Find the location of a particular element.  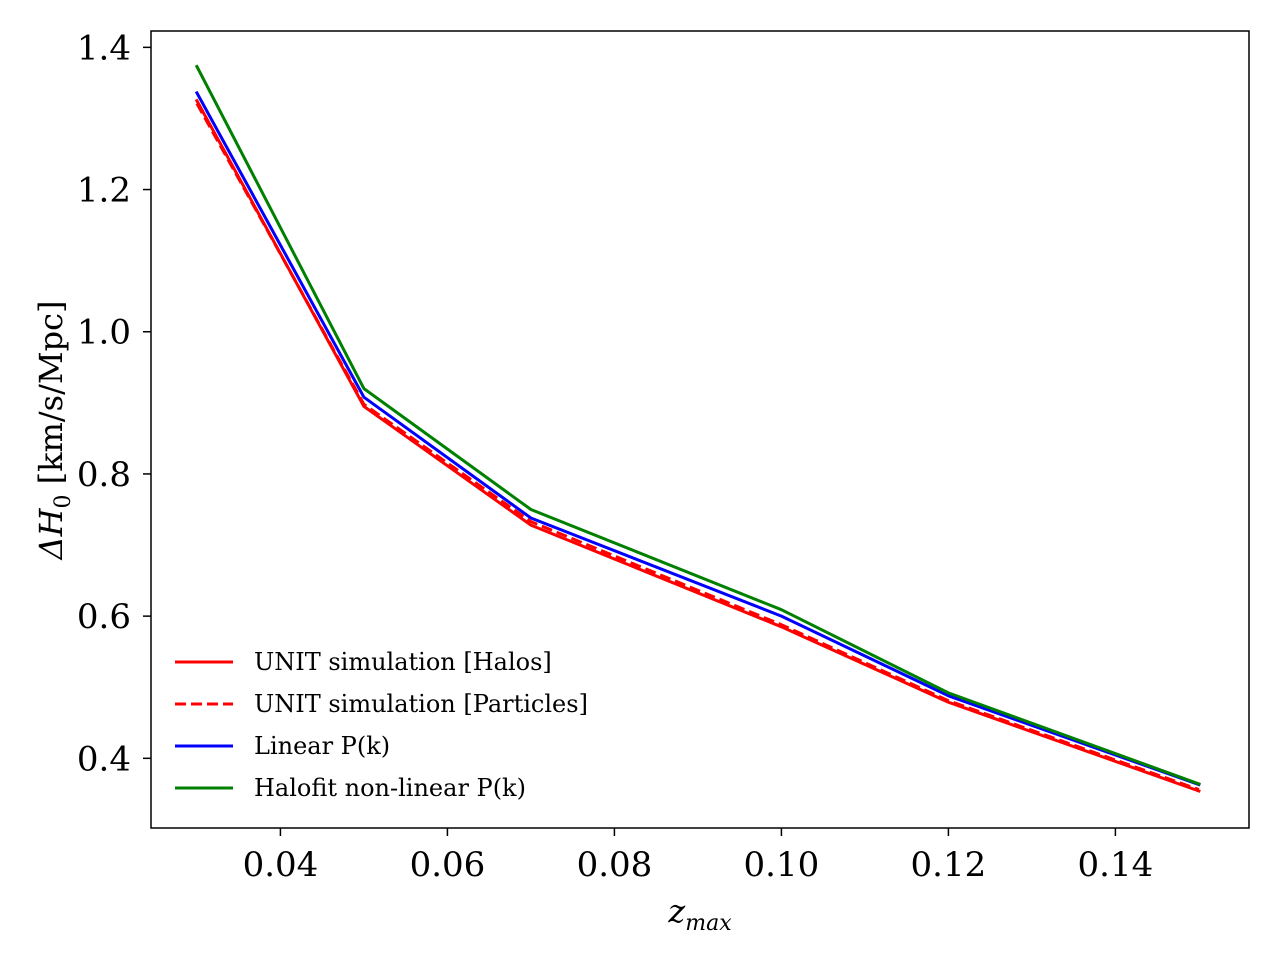

x-tick-label: 0.14 is located at coordinates (1116, 865).